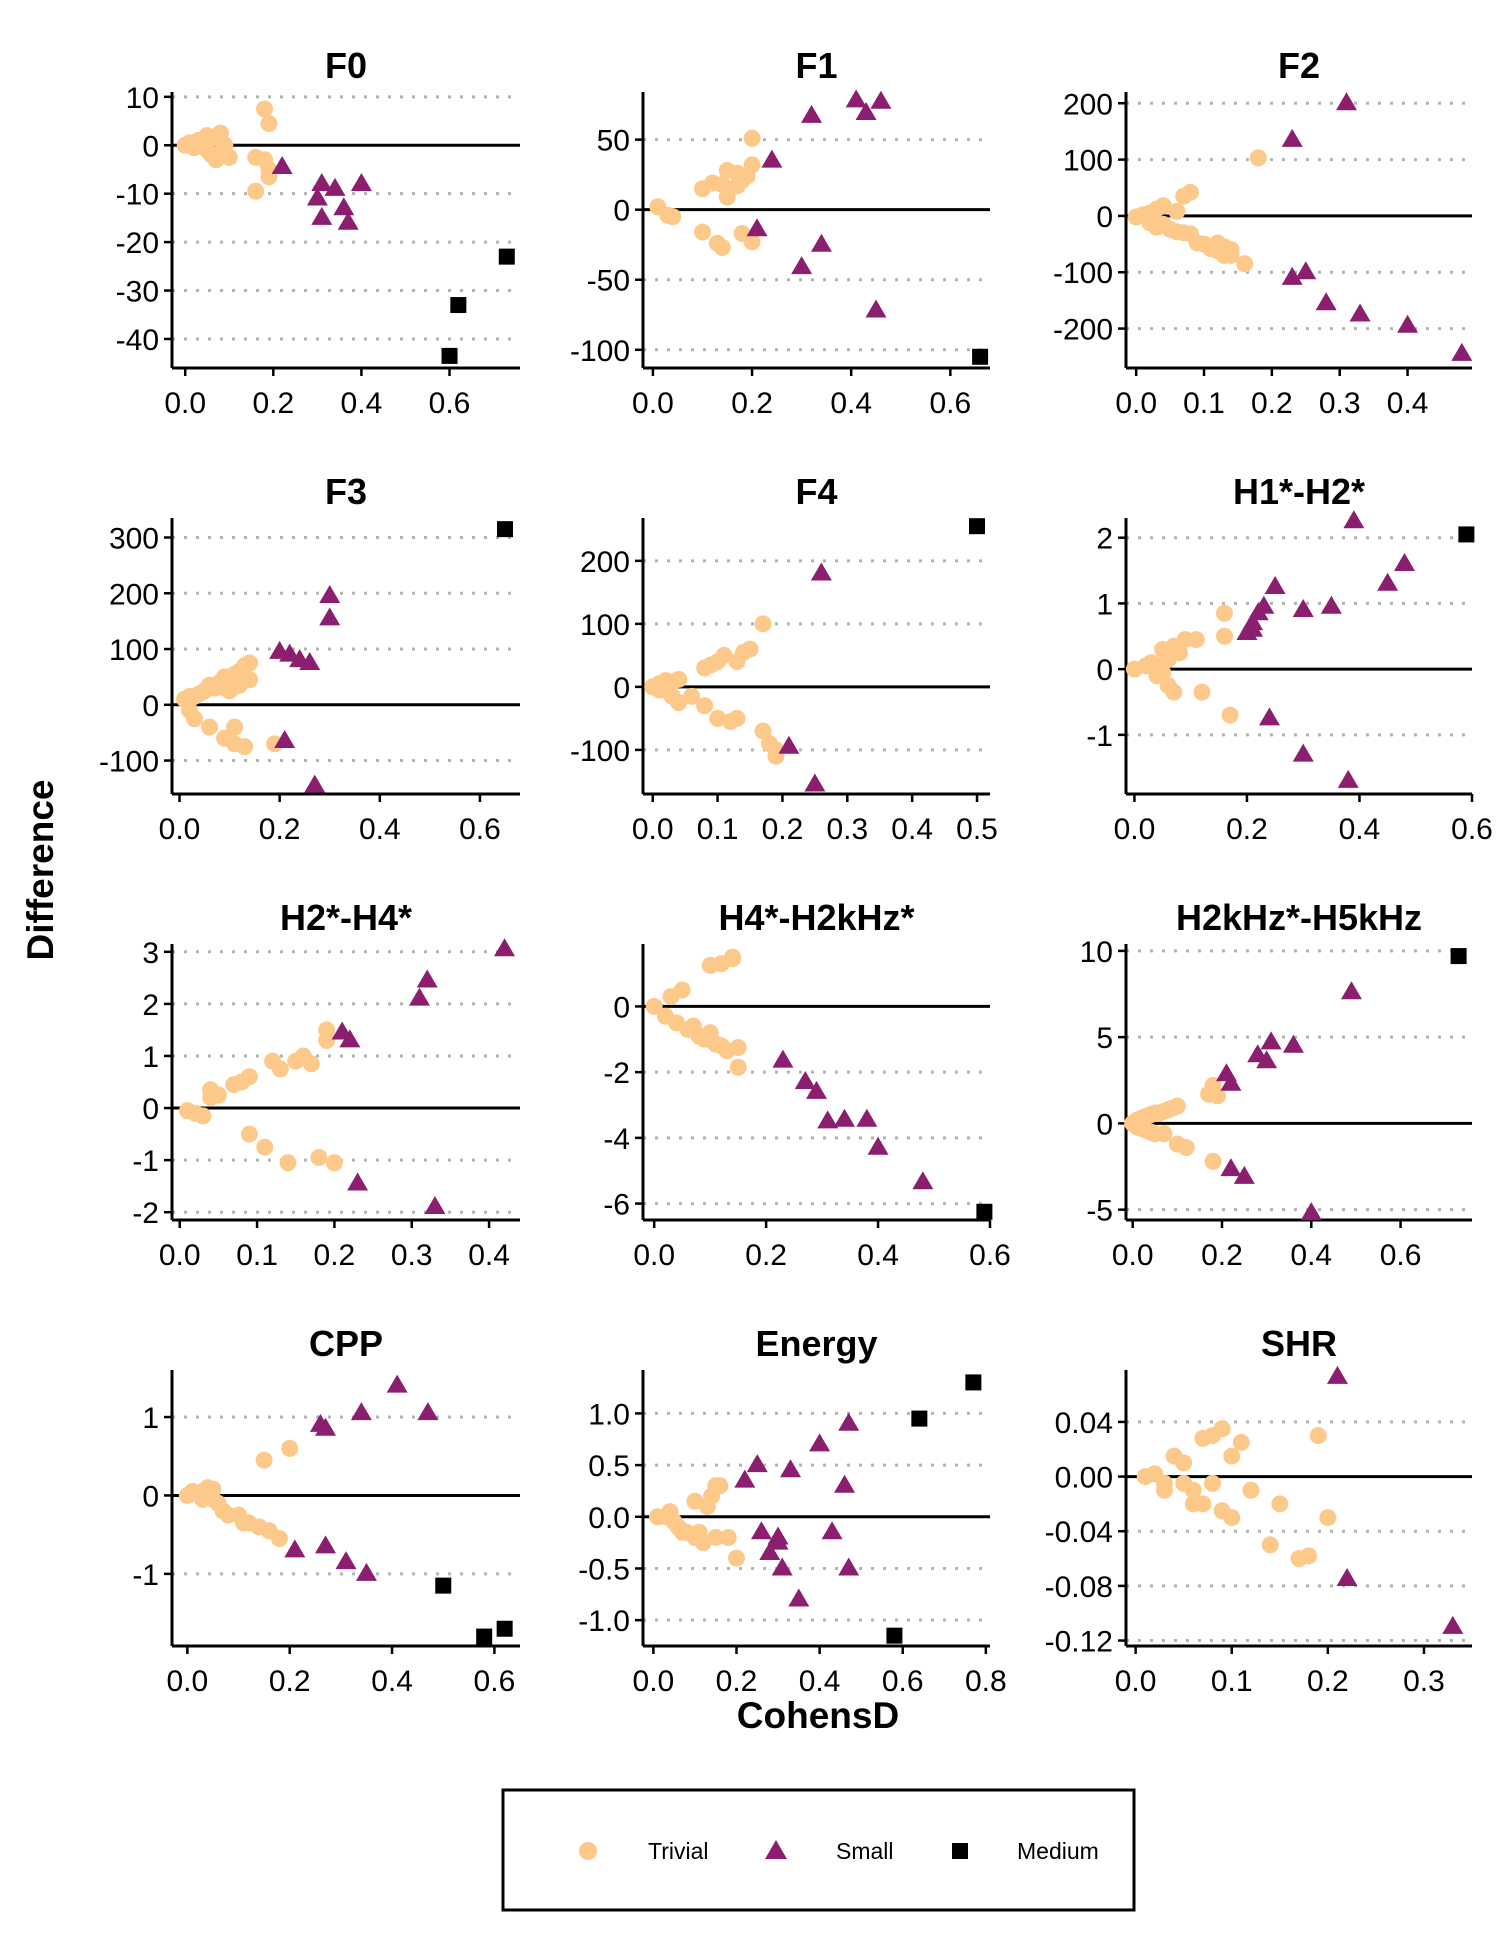 This screenshot has height=1950, width=1500. I want to click on y-tick-label: -30, so click(137, 292).